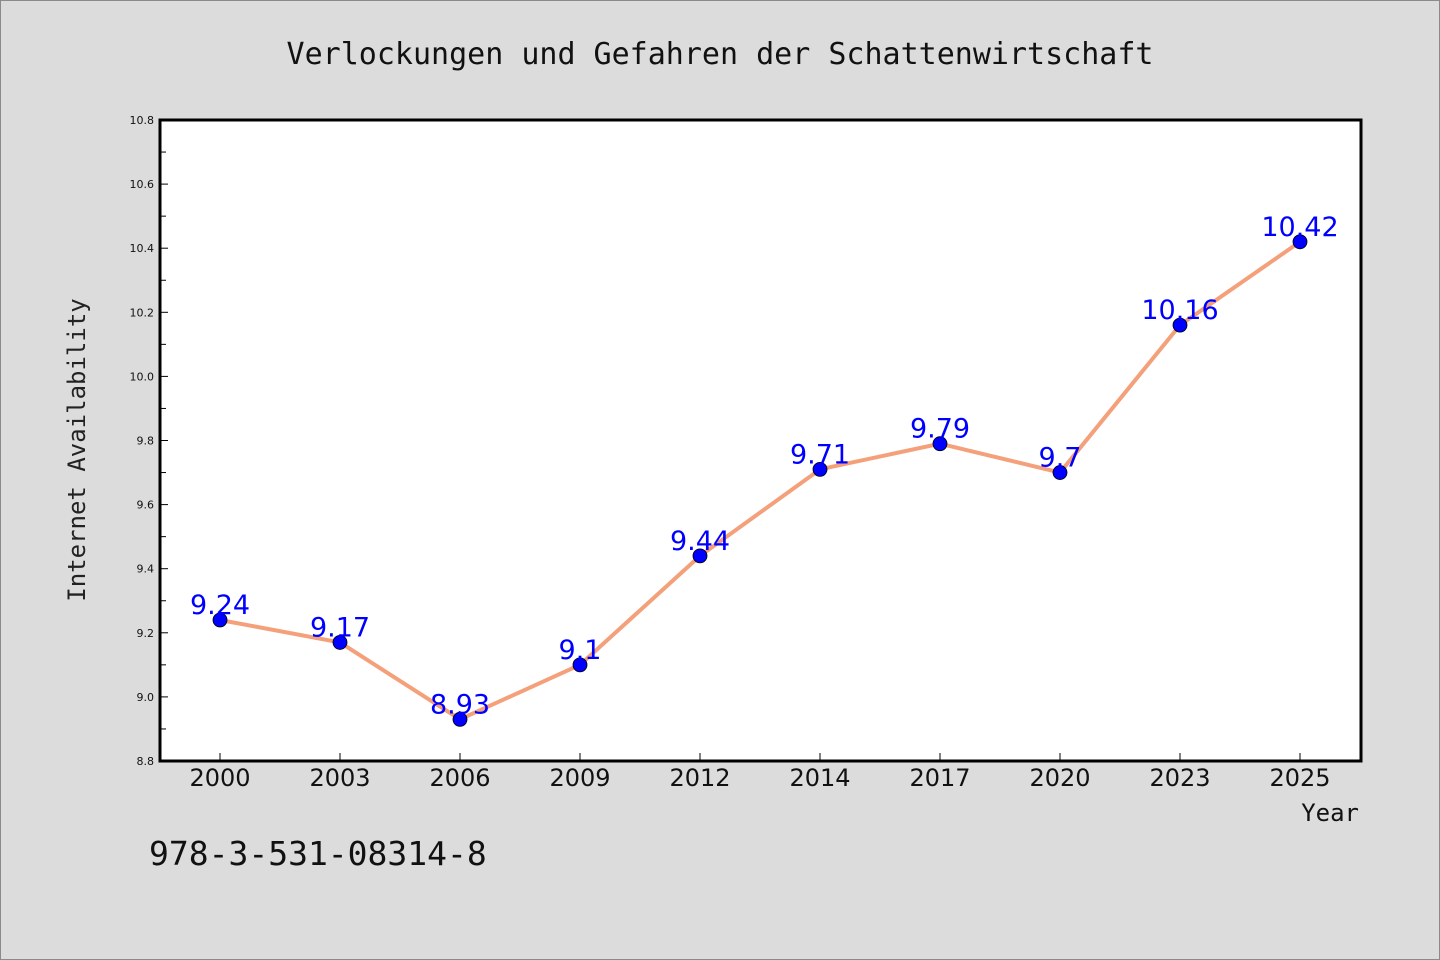  I want to click on data-label: 10.16, so click(1179, 310).